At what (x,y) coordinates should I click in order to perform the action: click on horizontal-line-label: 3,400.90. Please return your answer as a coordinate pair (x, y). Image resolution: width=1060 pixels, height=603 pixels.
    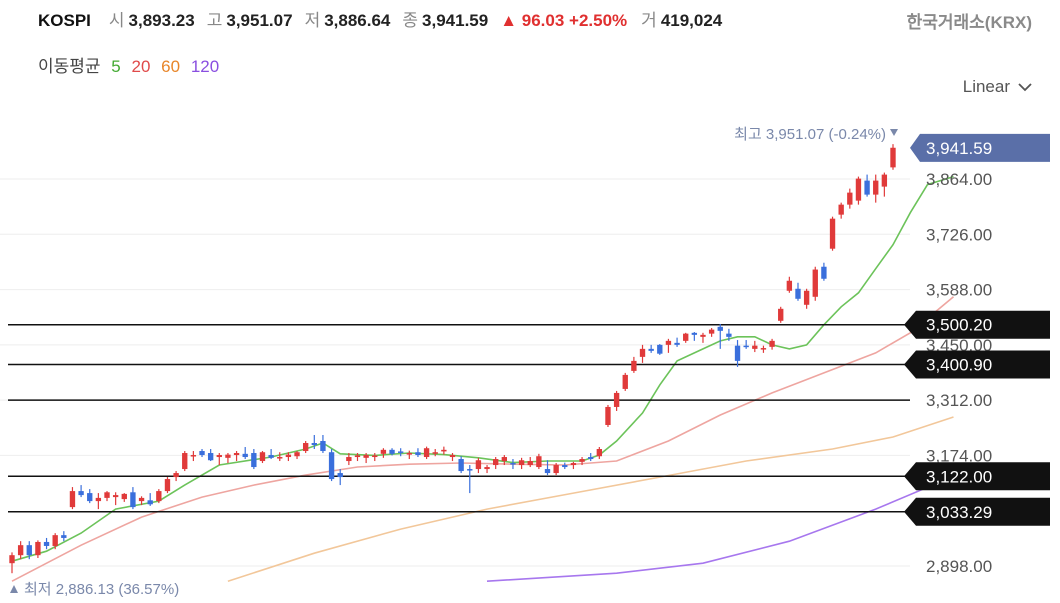
    Looking at the image, I should click on (959, 365).